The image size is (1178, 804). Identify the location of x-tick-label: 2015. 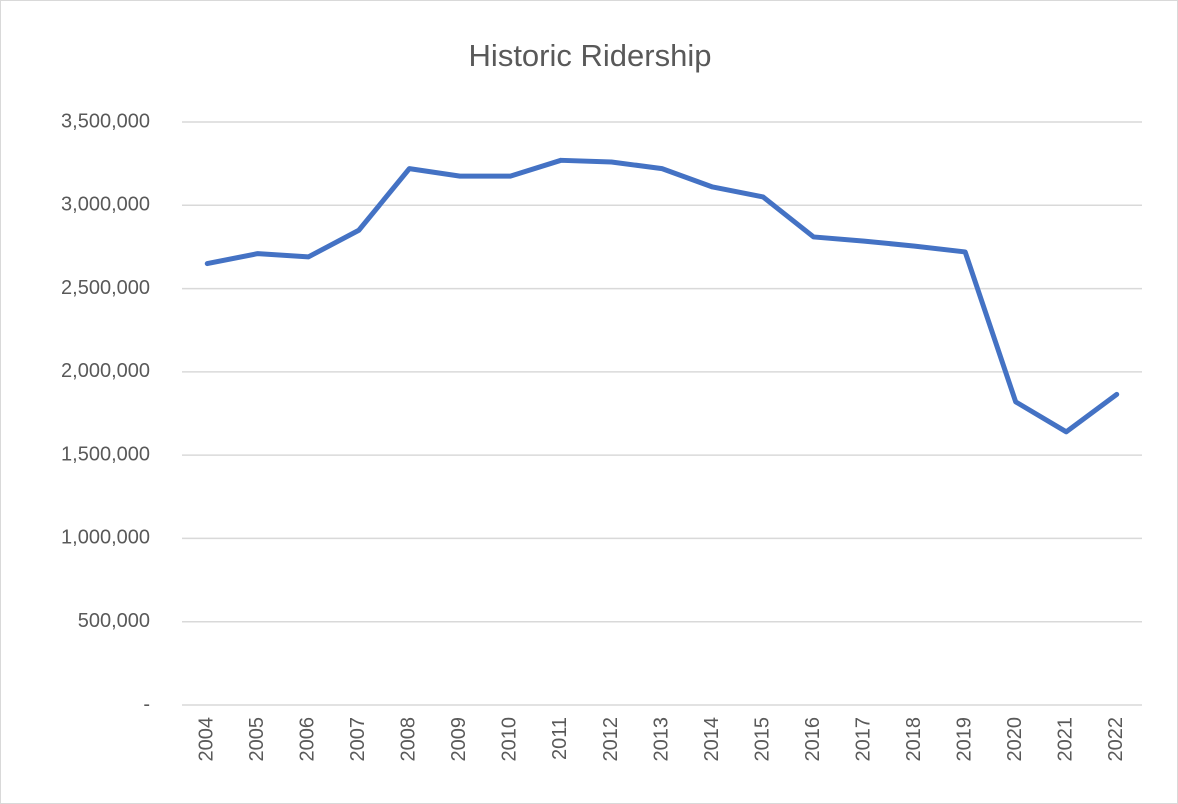
(762, 739).